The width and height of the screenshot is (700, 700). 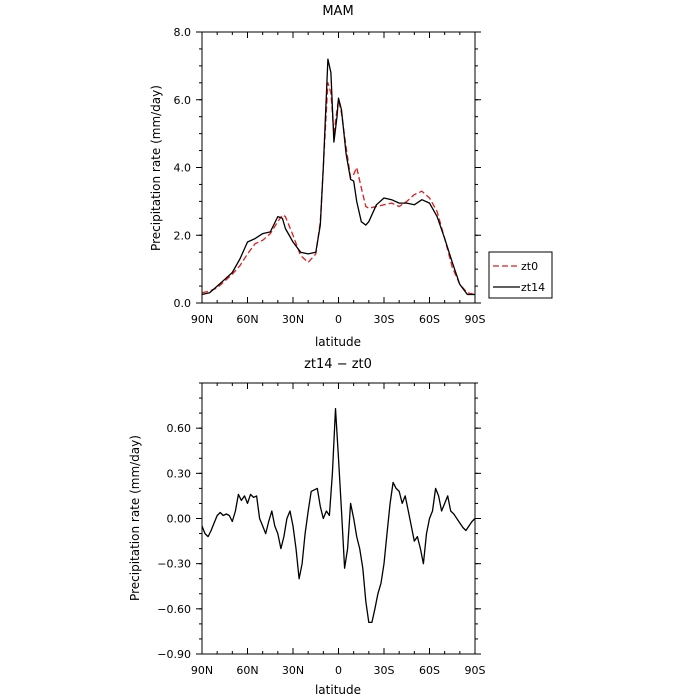 I want to click on legend-label-zt14: zt14, so click(x=533, y=287).